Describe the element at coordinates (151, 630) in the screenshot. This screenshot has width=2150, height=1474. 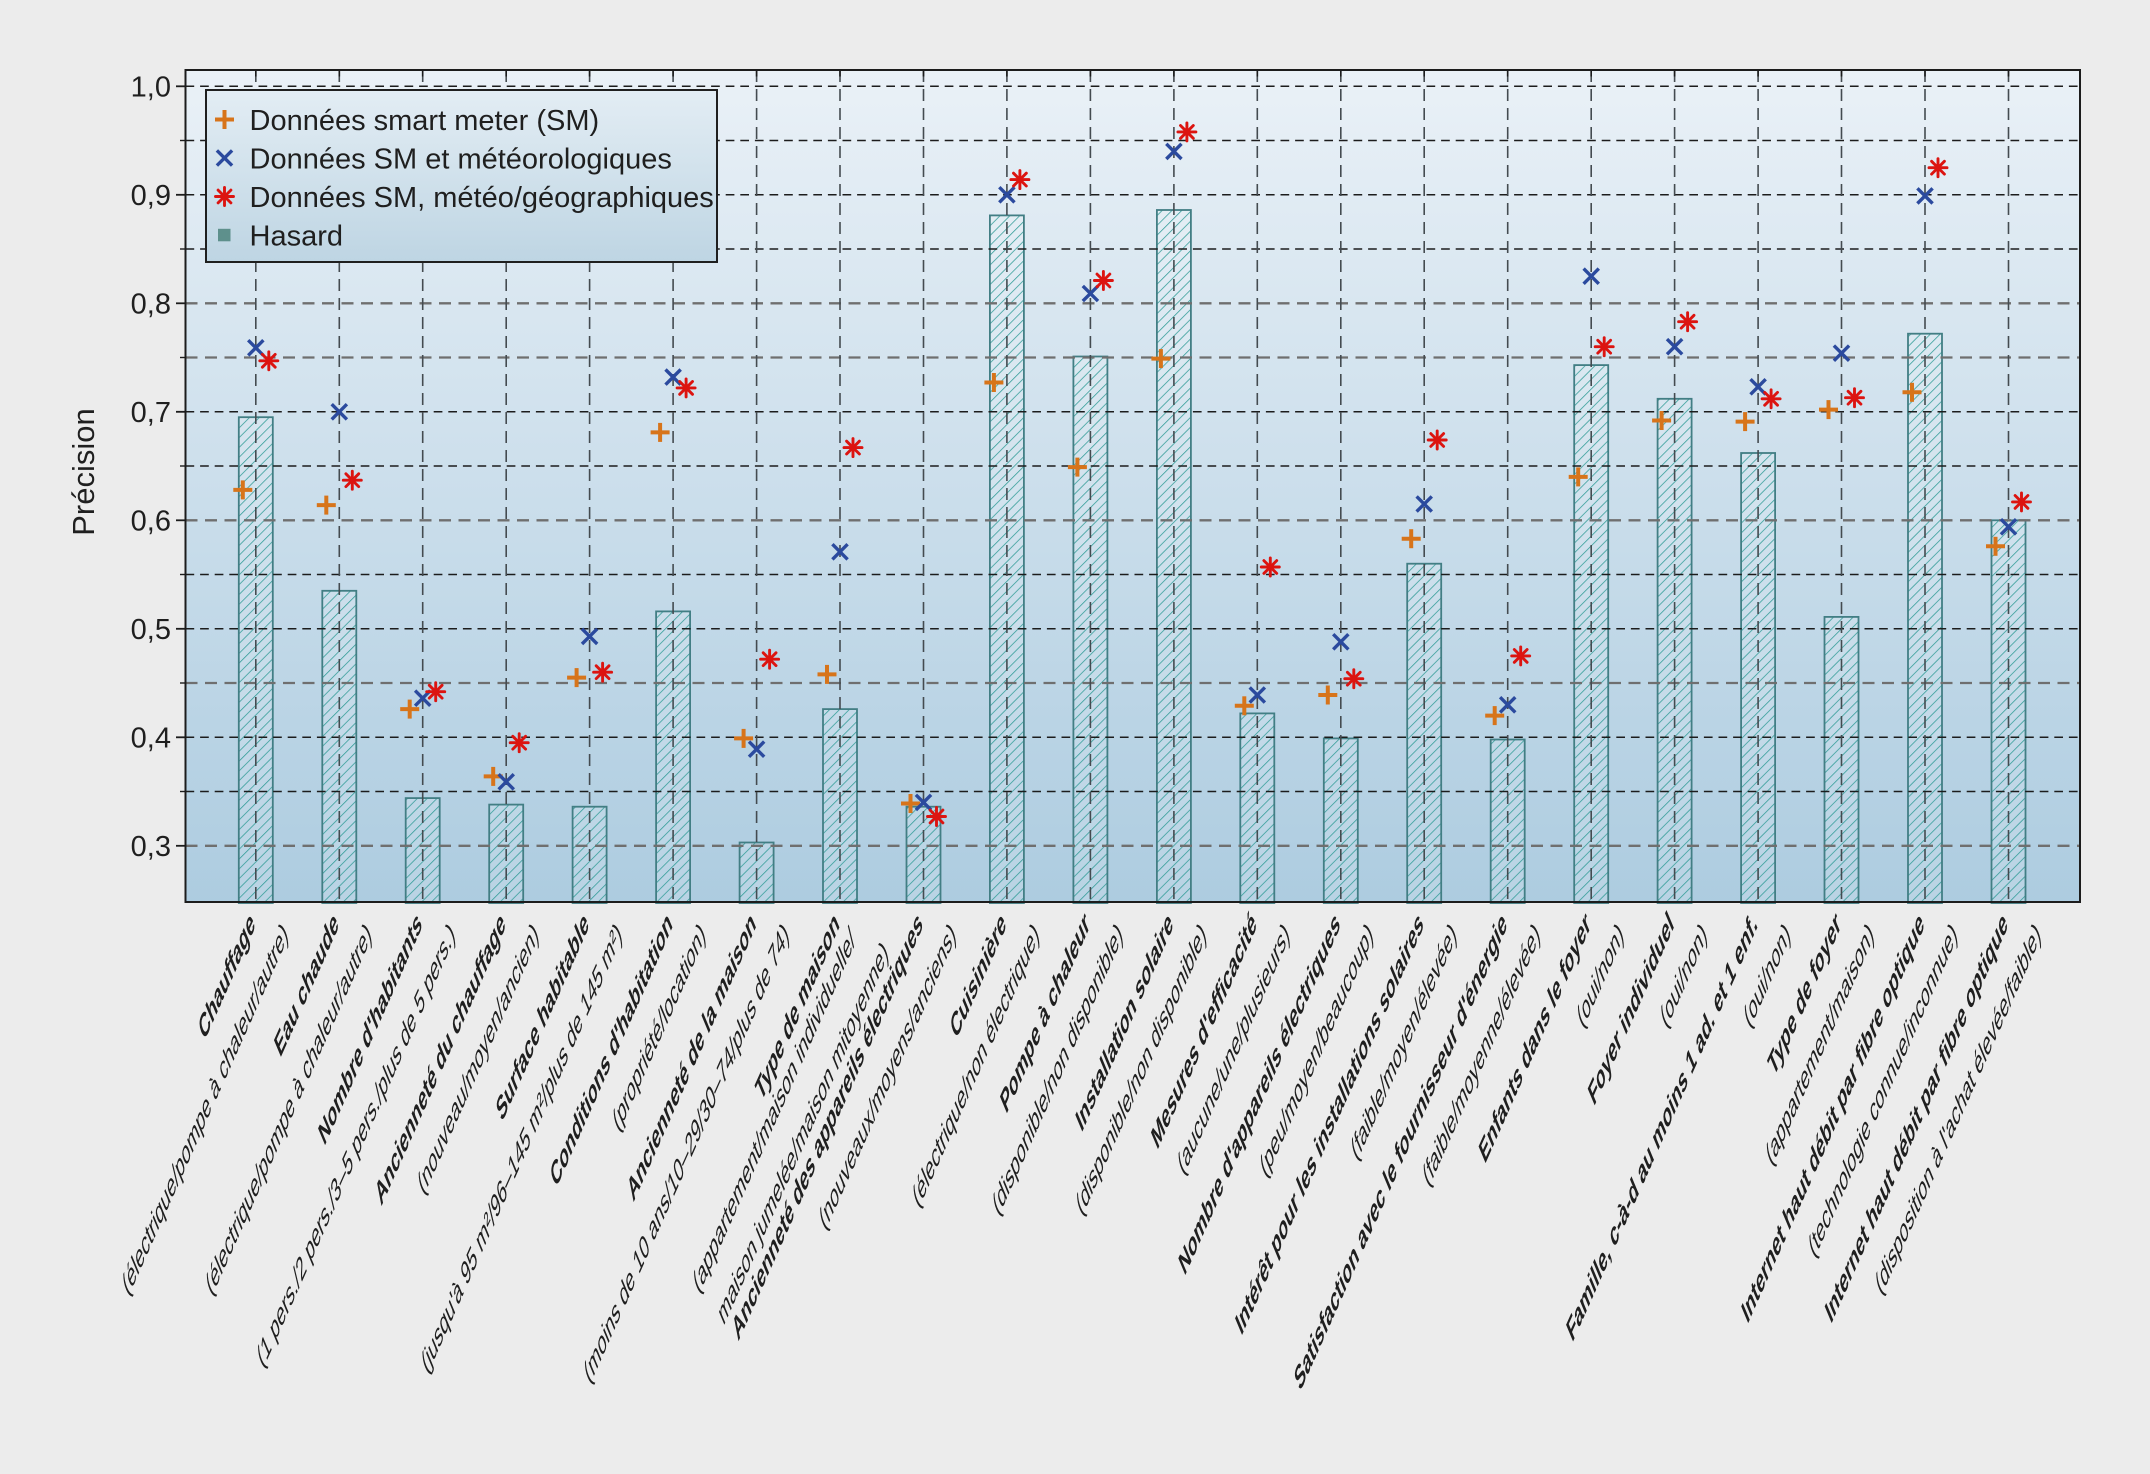
I see `svg-text: 0,5` at that location.